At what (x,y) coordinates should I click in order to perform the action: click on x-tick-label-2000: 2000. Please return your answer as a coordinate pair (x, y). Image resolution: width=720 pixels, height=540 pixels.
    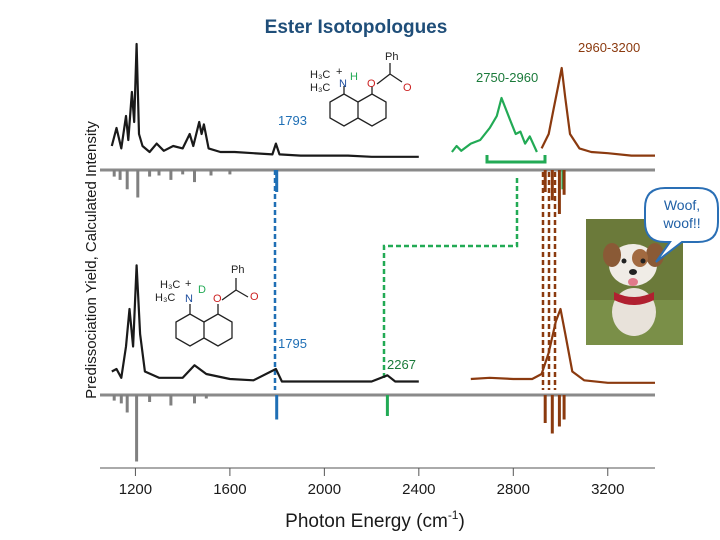
    Looking at the image, I should click on (324, 489).